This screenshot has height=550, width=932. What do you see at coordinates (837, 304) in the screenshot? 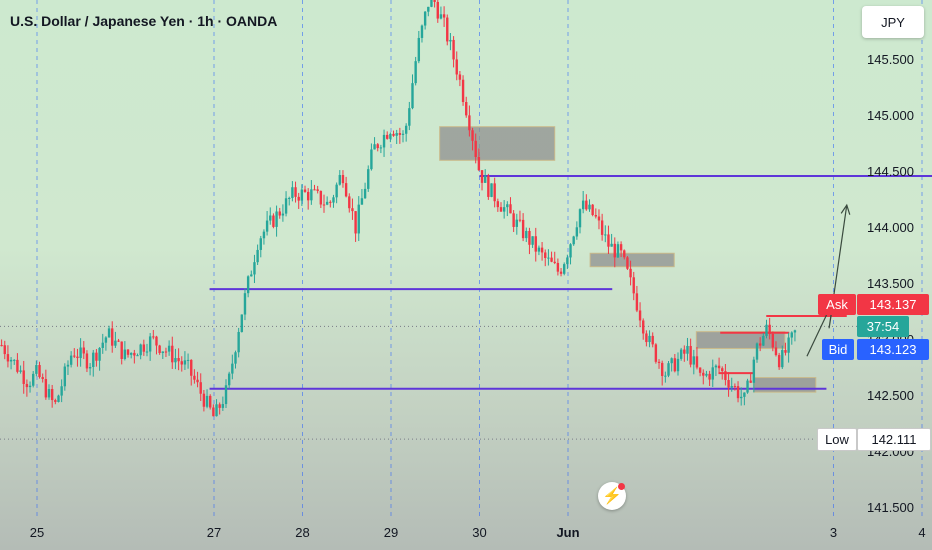
I see `ask-label: Ask` at bounding box center [837, 304].